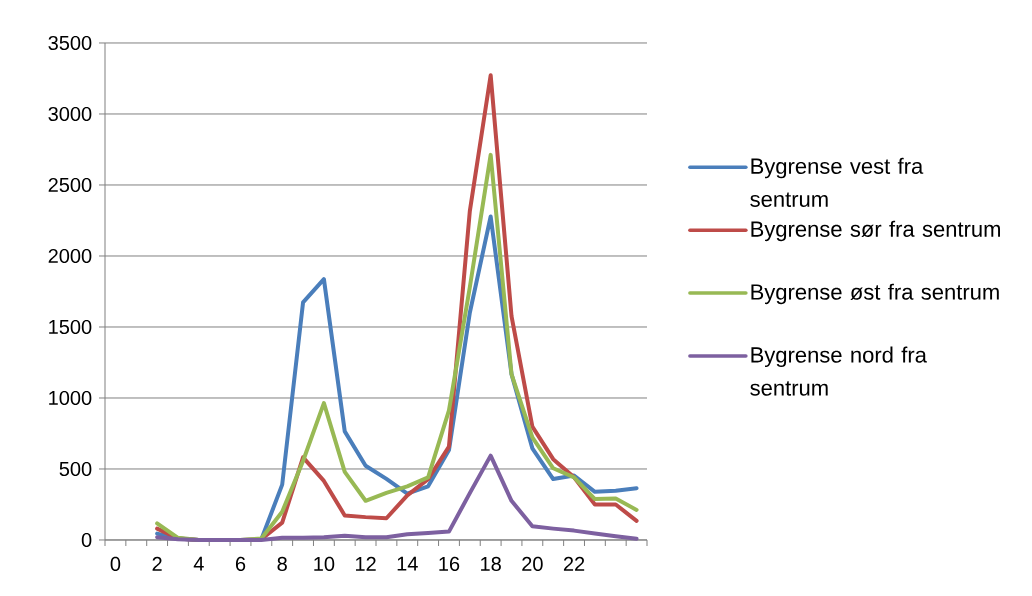 This screenshot has width=1032, height=596. I want to click on y-tick-label: 1500, so click(70, 327).